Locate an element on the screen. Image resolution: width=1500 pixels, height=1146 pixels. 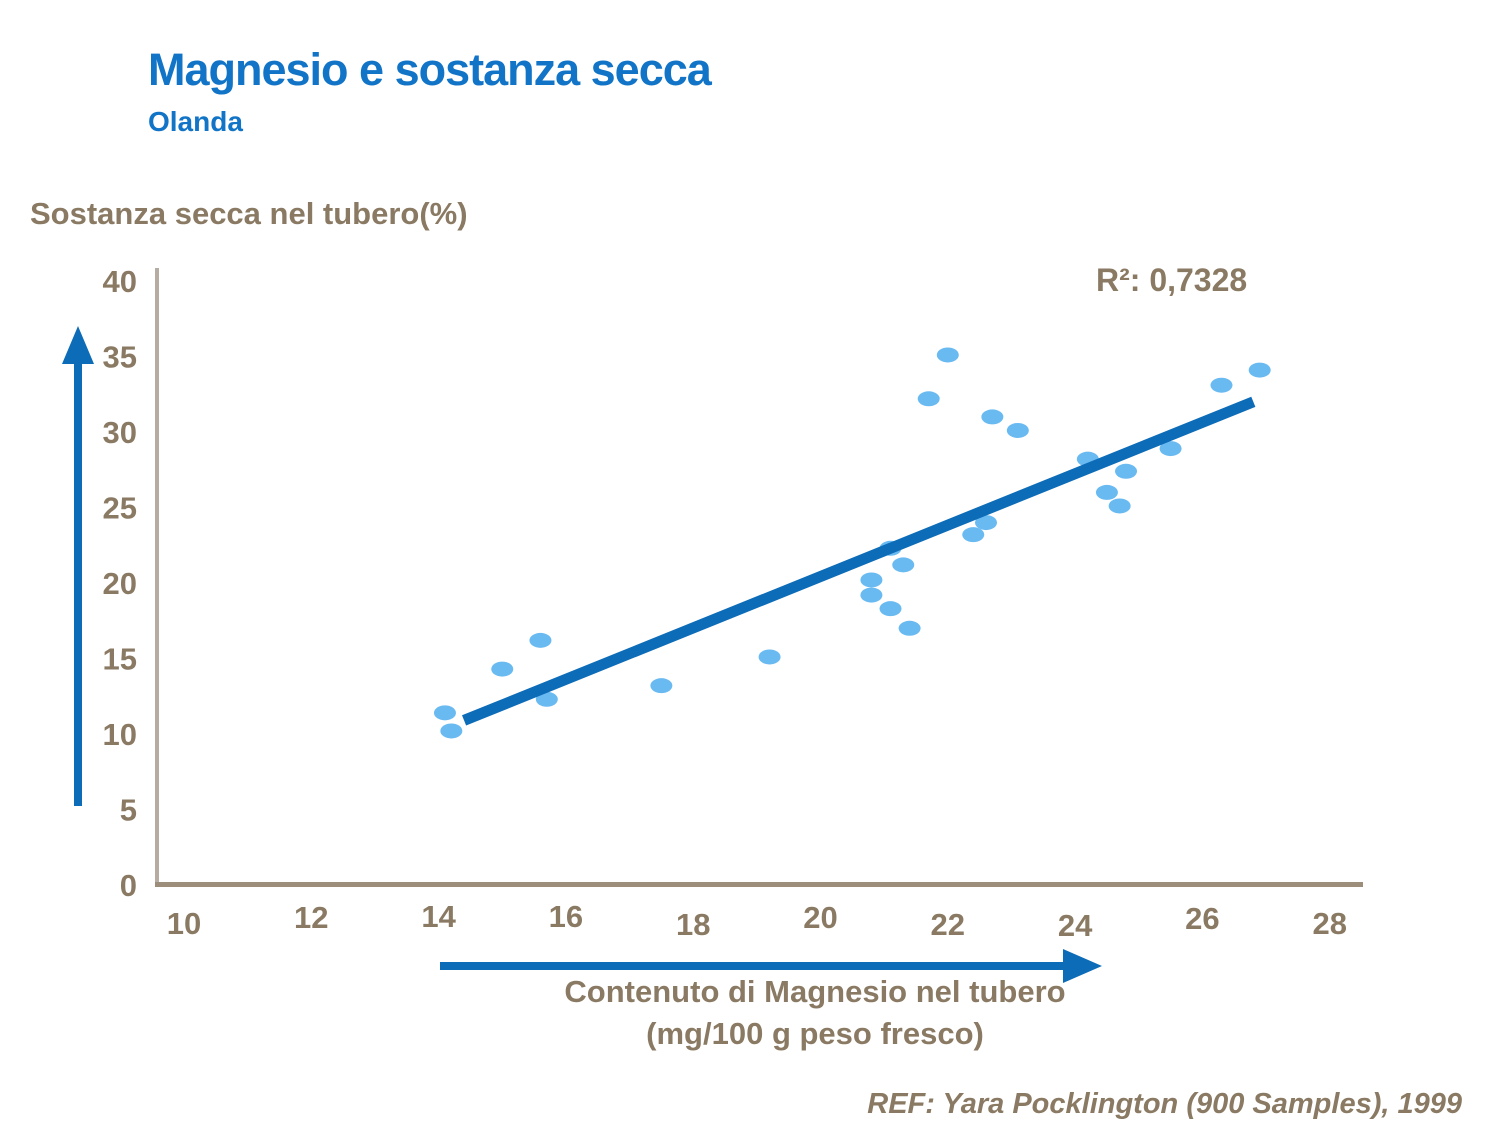
x-axis-line is located at coordinates (759, 884).